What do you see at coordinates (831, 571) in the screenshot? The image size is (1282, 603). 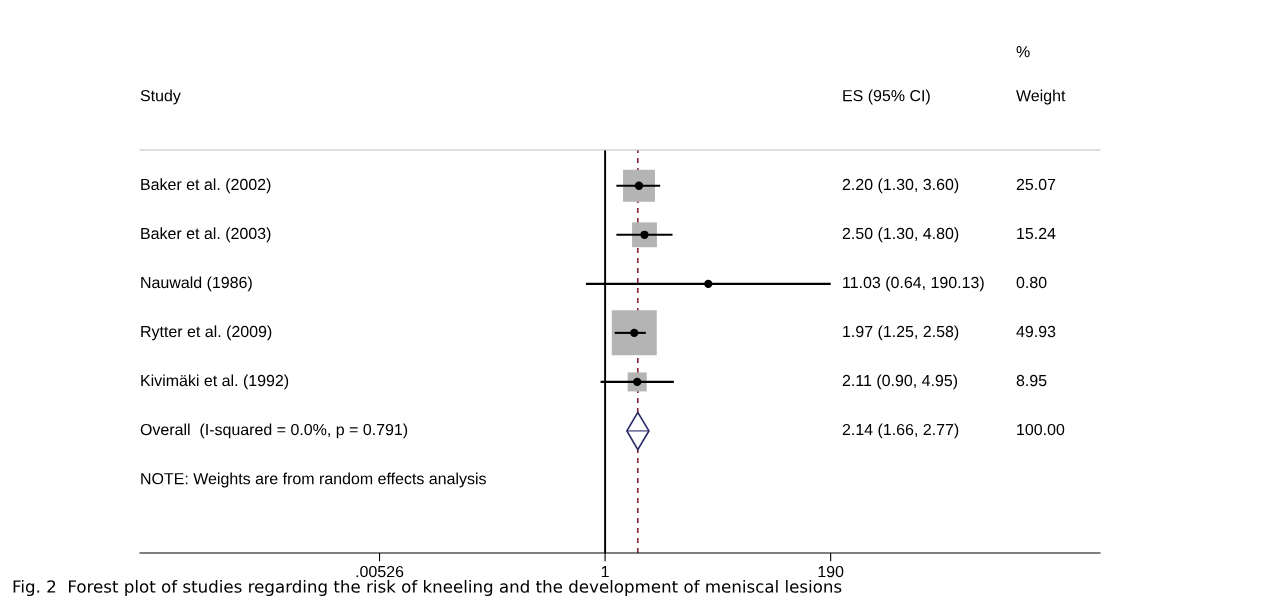 I see `x-tick-label: 190` at bounding box center [831, 571].